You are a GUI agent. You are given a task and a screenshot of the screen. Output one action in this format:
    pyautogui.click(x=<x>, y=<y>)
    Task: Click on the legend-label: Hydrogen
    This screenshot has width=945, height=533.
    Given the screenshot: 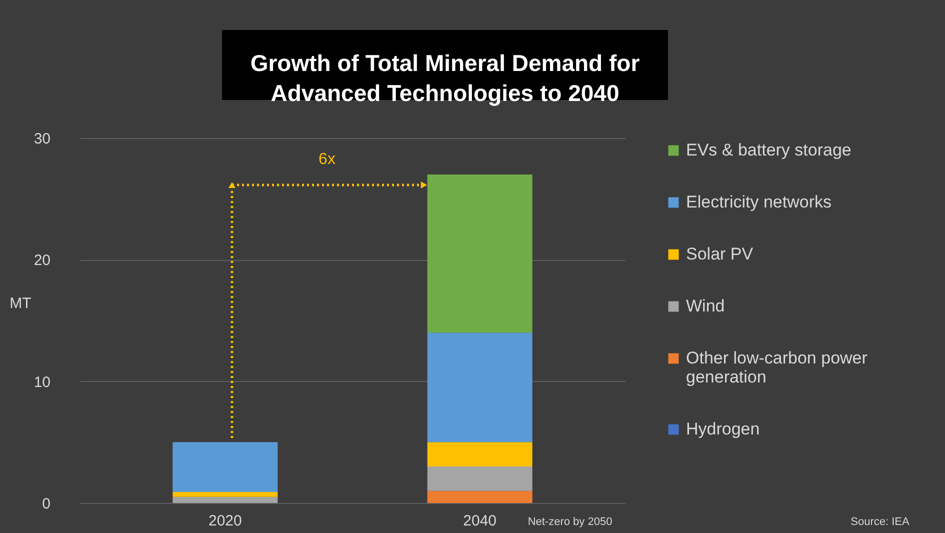 What is the action you would take?
    pyautogui.click(x=723, y=429)
    